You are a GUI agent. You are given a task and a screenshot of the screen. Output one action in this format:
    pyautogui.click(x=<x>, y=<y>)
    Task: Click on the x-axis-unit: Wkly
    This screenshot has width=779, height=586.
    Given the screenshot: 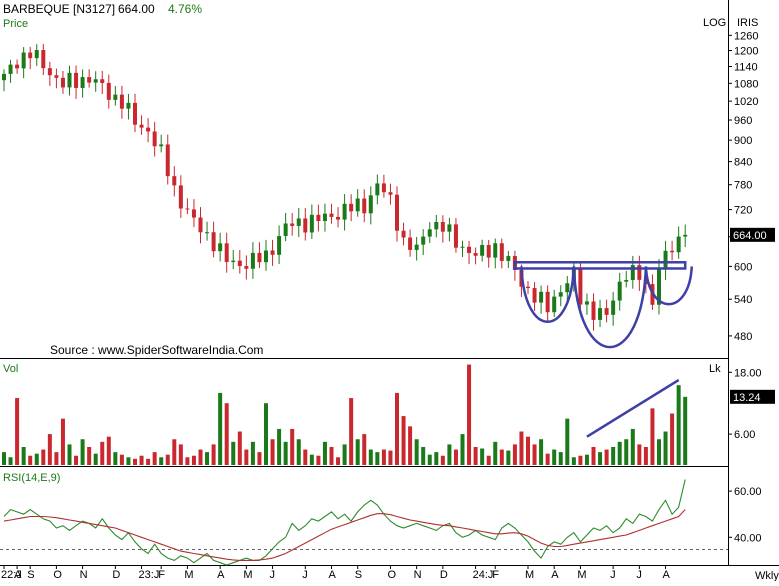 What is the action you would take?
    pyautogui.click(x=767, y=575)
    